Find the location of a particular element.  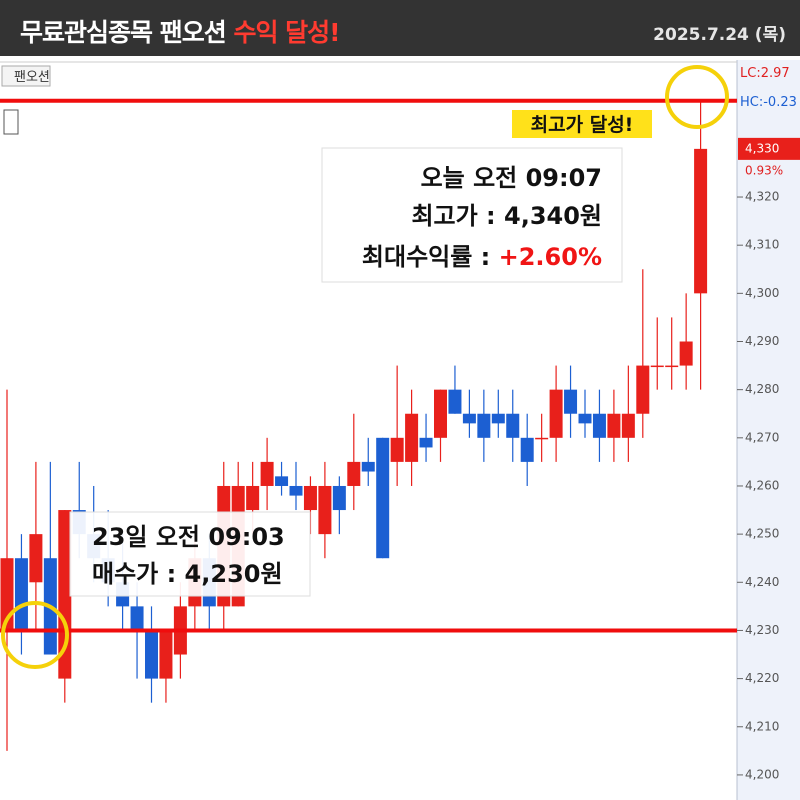

change-label: 0.93% is located at coordinates (764, 170).